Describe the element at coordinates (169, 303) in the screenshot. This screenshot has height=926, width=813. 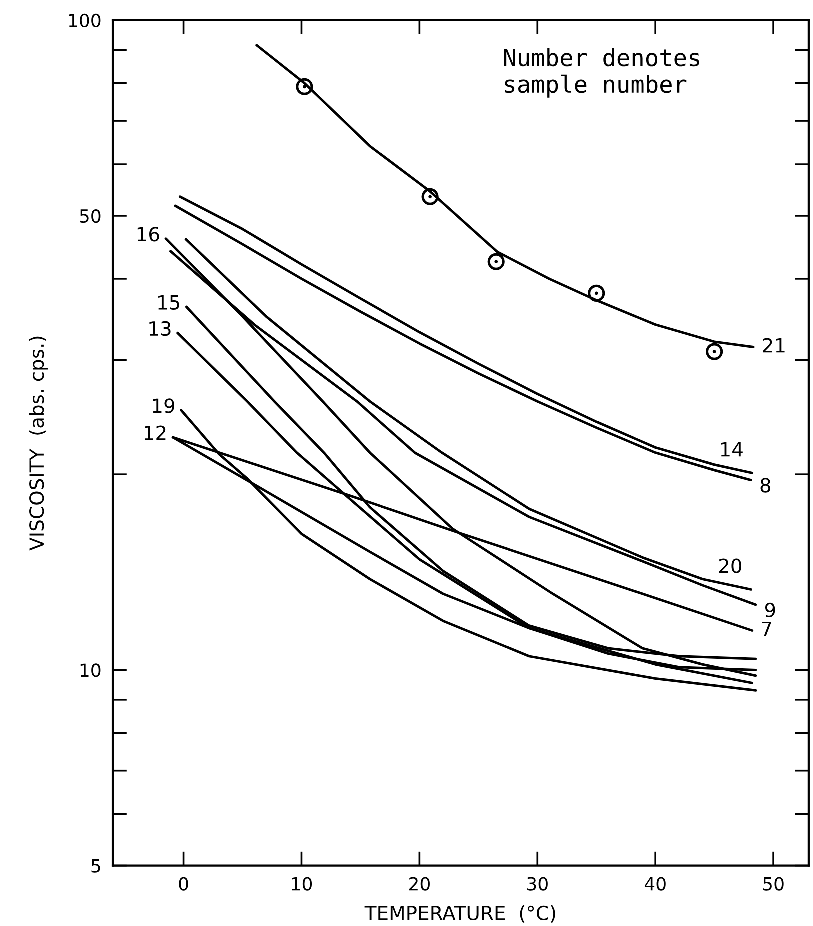
I see `annotation: 15` at that location.